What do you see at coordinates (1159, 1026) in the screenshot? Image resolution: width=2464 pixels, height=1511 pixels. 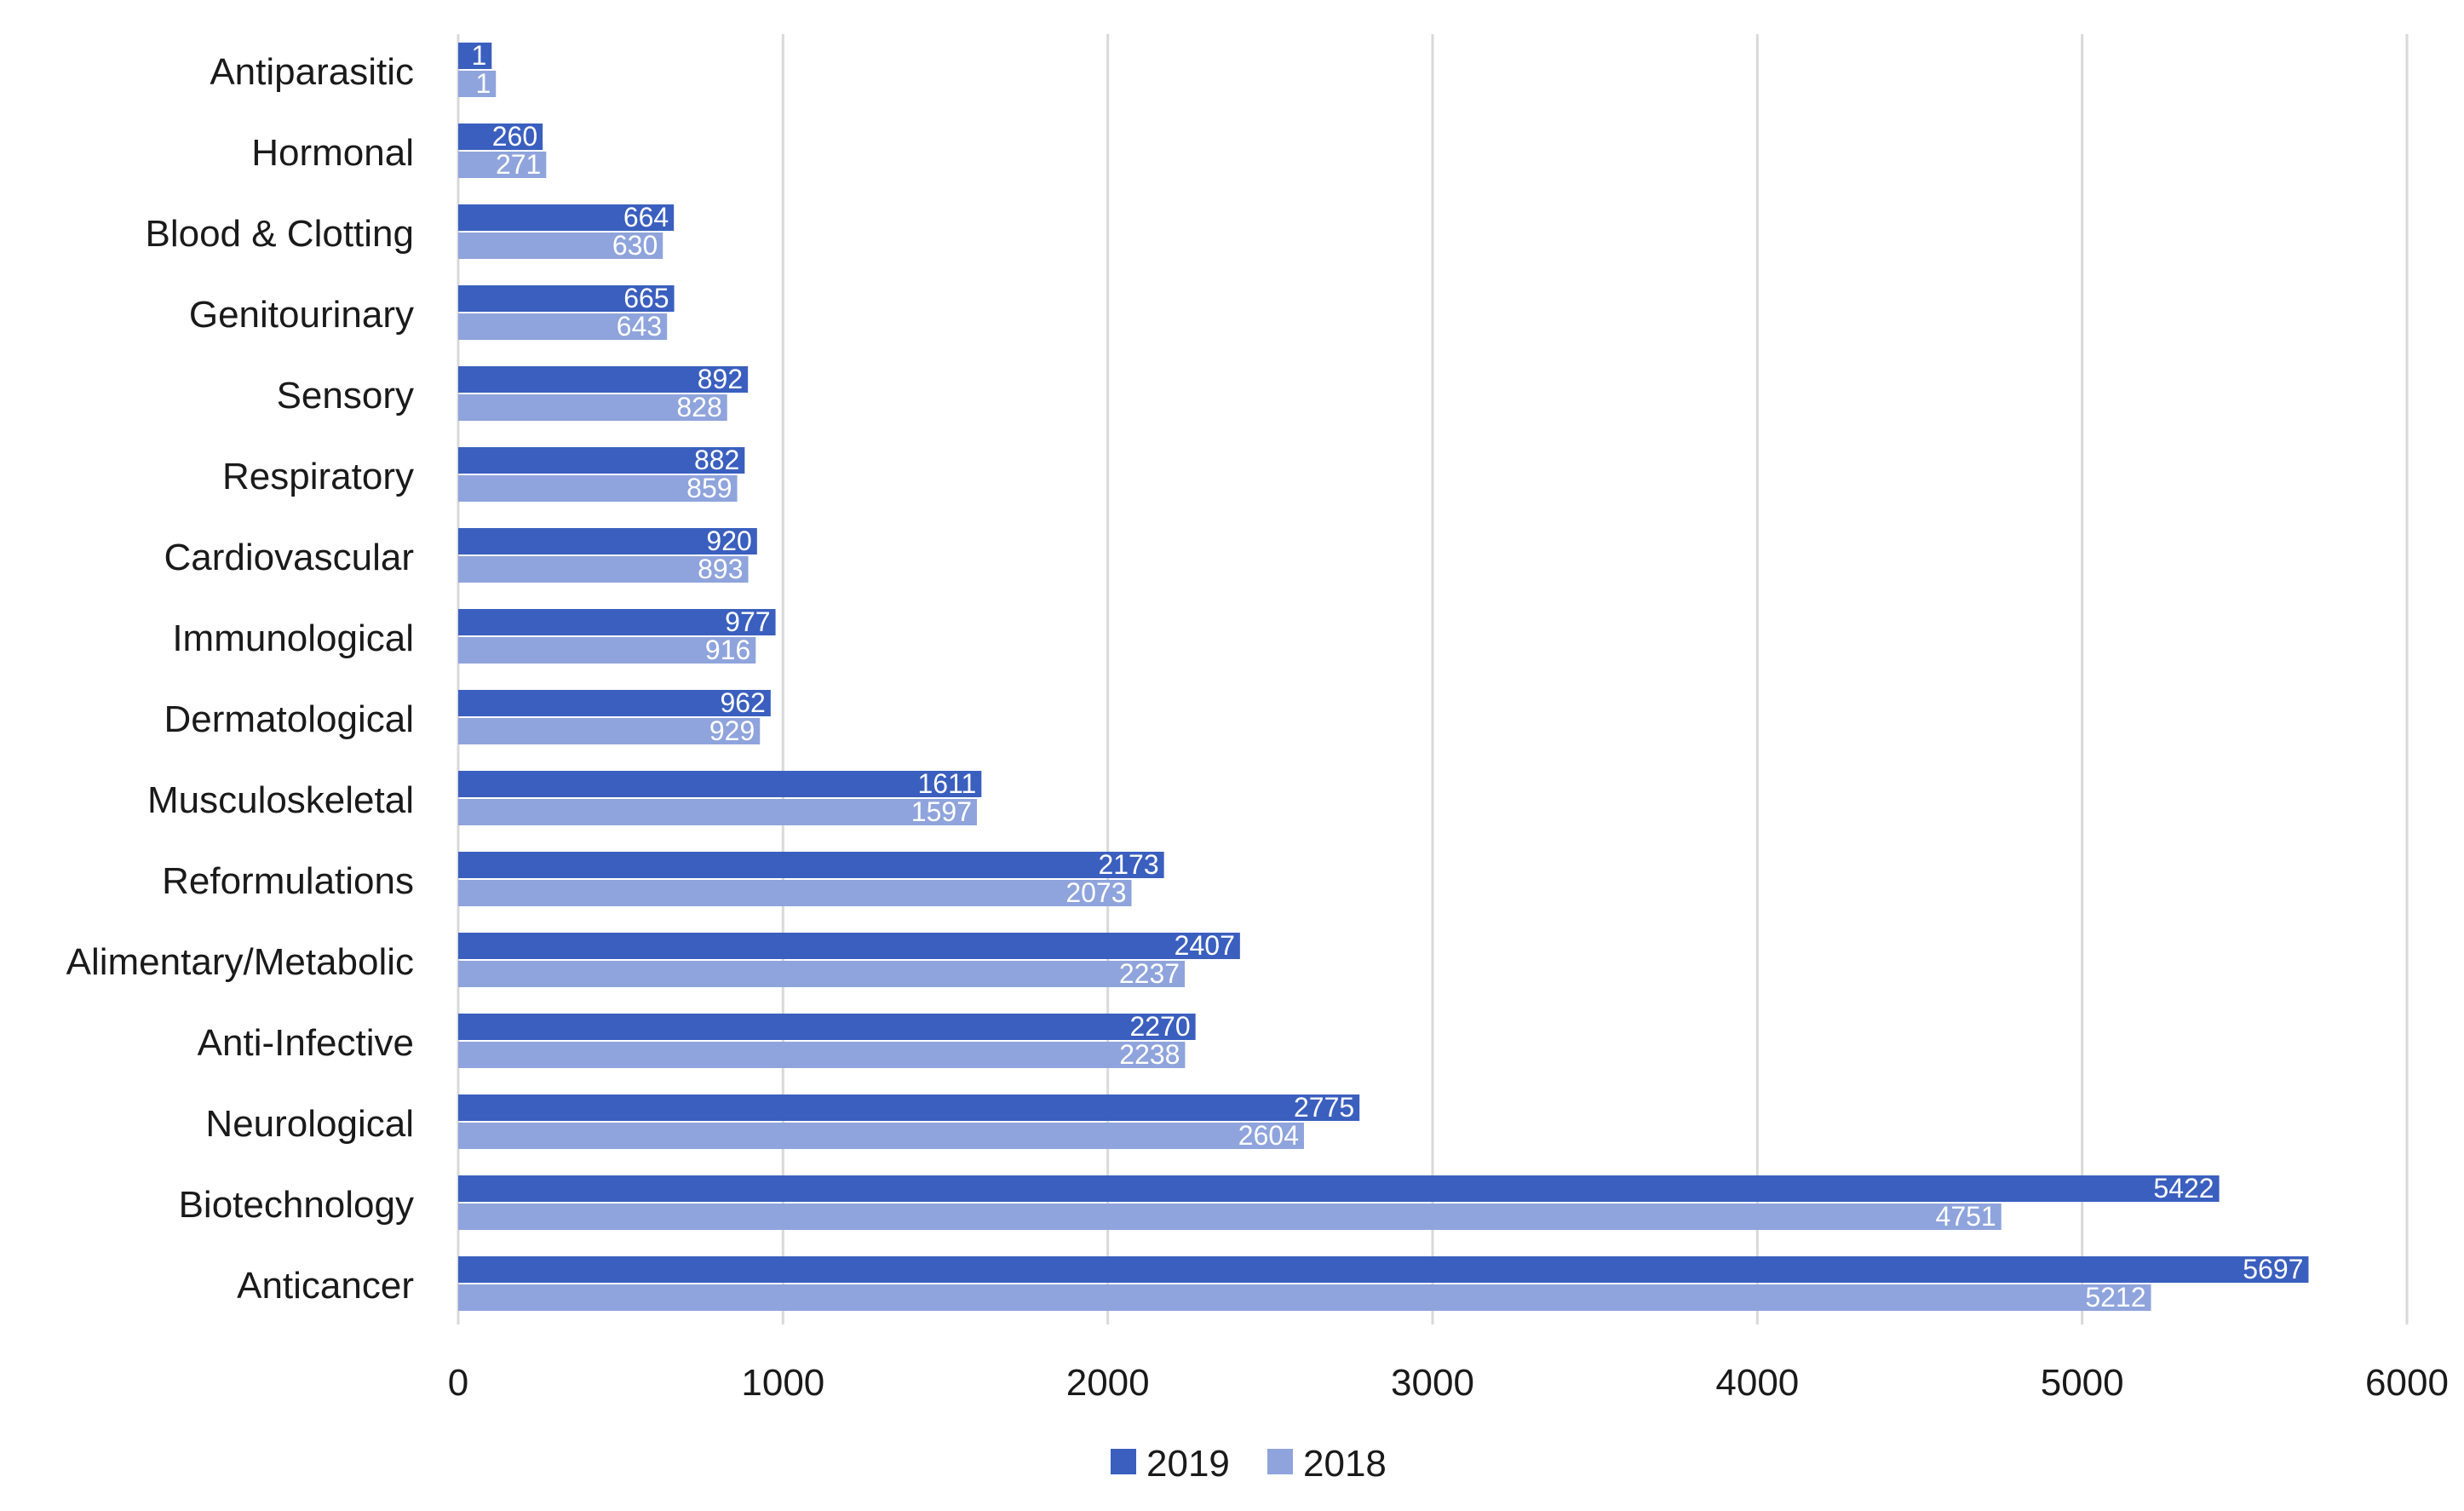 I see `data-label: 2270` at bounding box center [1159, 1026].